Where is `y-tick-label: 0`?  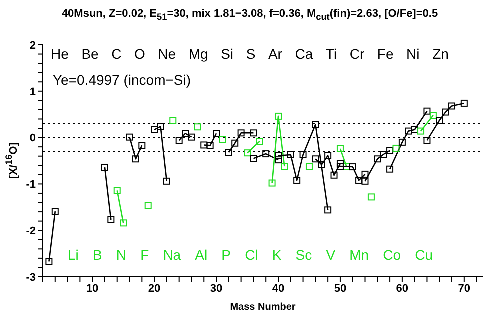 y-tick-label: 0 is located at coordinates (33, 138).